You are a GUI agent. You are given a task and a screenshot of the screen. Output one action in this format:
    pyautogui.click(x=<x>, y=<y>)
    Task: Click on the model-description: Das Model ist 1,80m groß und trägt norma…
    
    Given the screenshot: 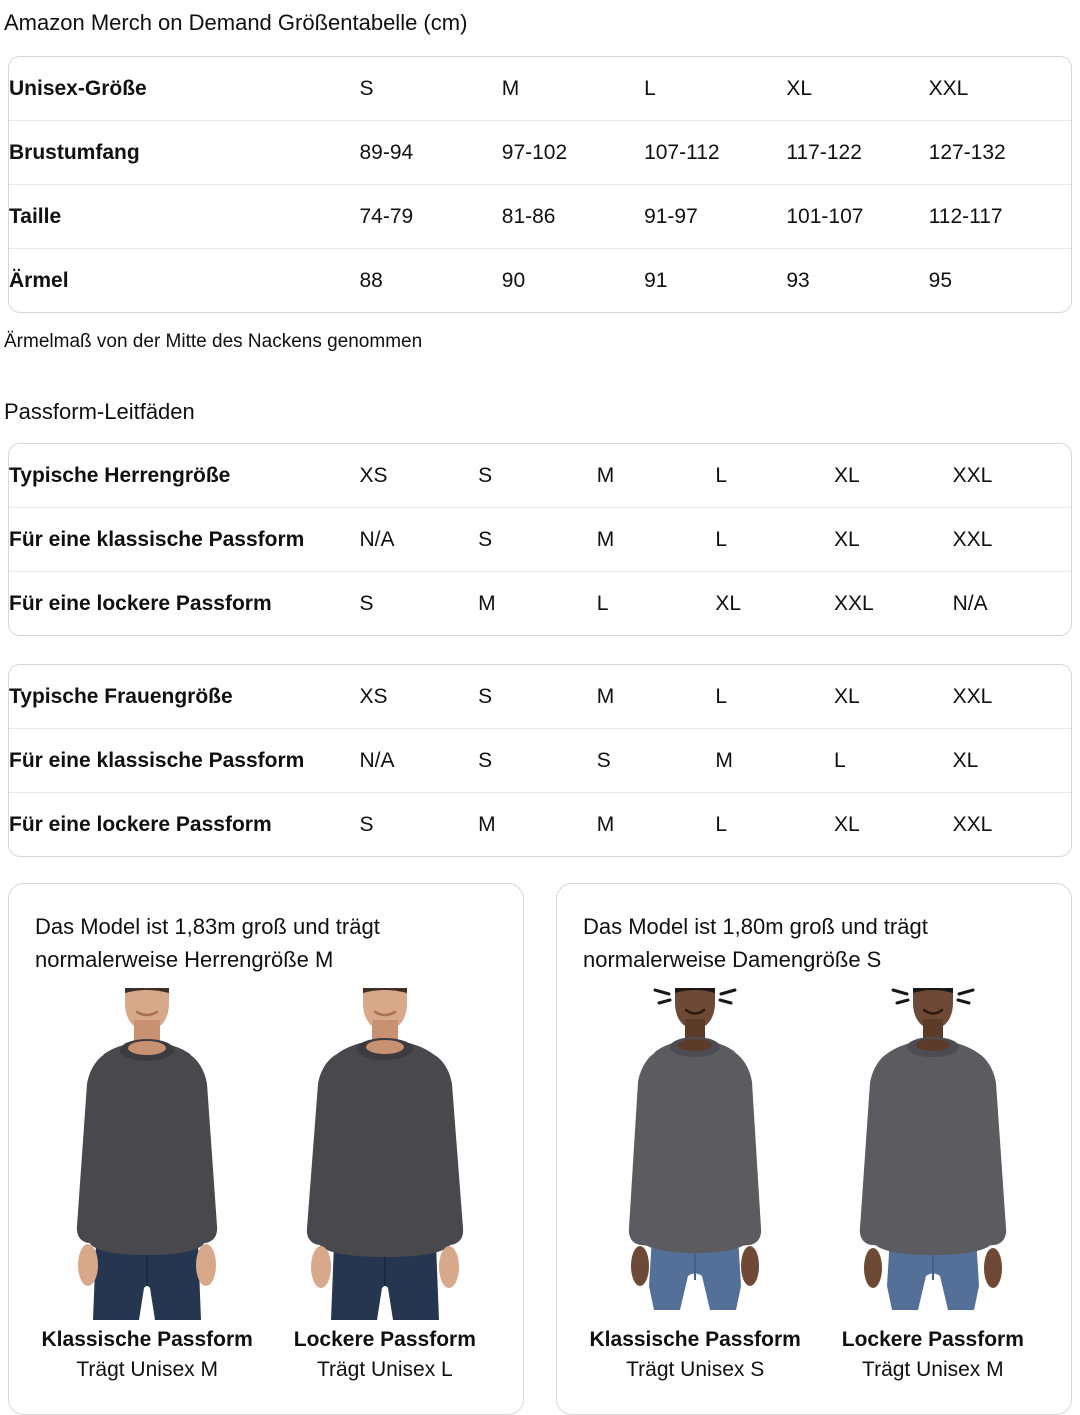 What is the action you would take?
    pyautogui.click(x=755, y=943)
    